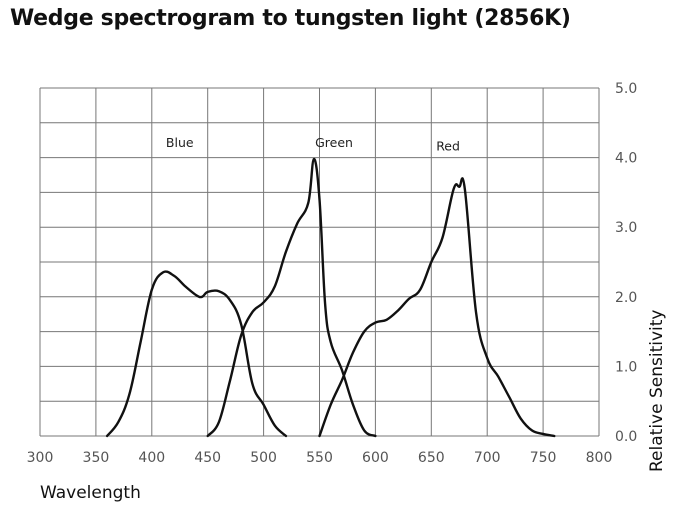 Image resolution: width=680 pixels, height=509 pixels. Describe the element at coordinates (375, 458) in the screenshot. I see `x-tick-label: 600` at that location.